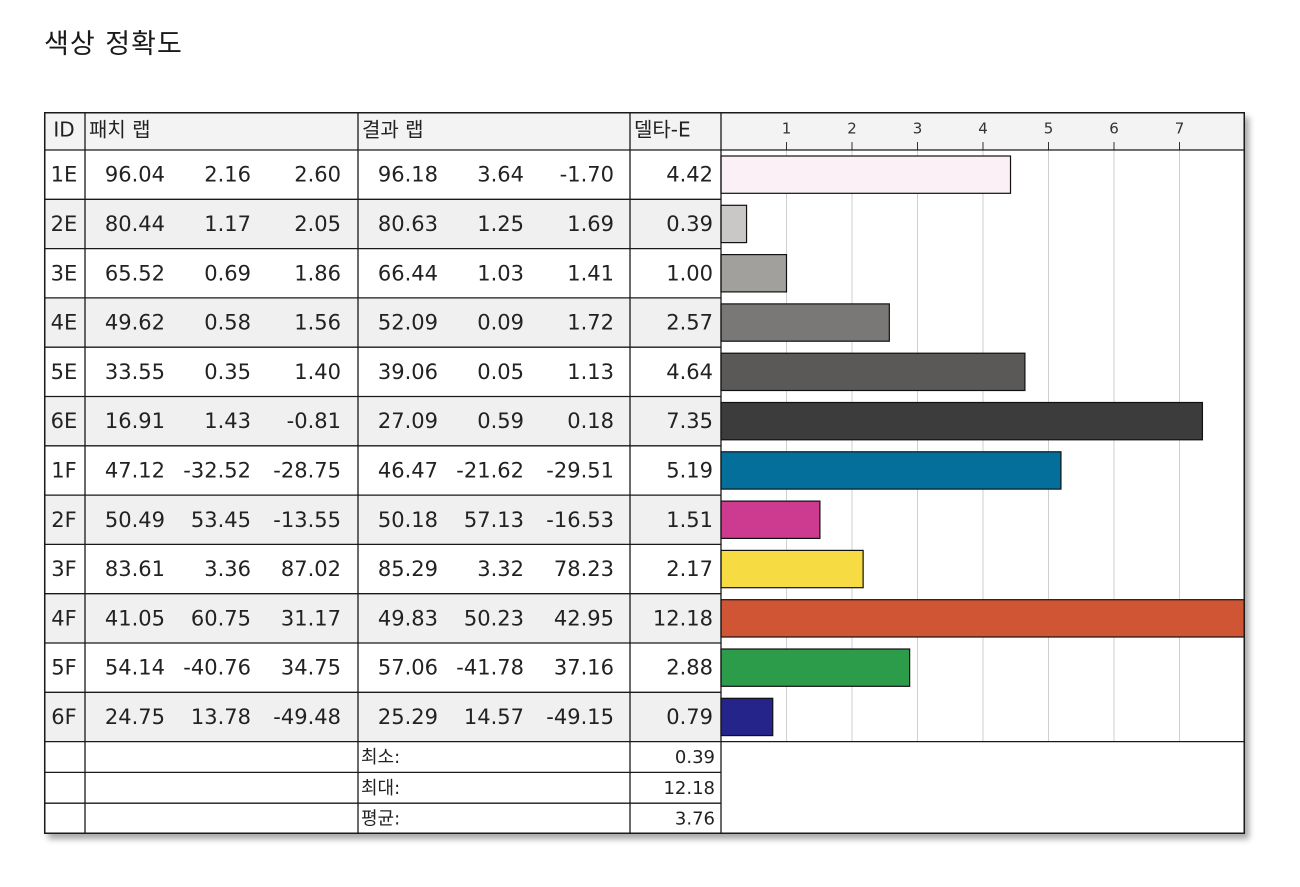 The height and width of the screenshot is (887, 1300). Describe the element at coordinates (490, 668) in the screenshot. I see `result-lab-value: -41.78` at that location.